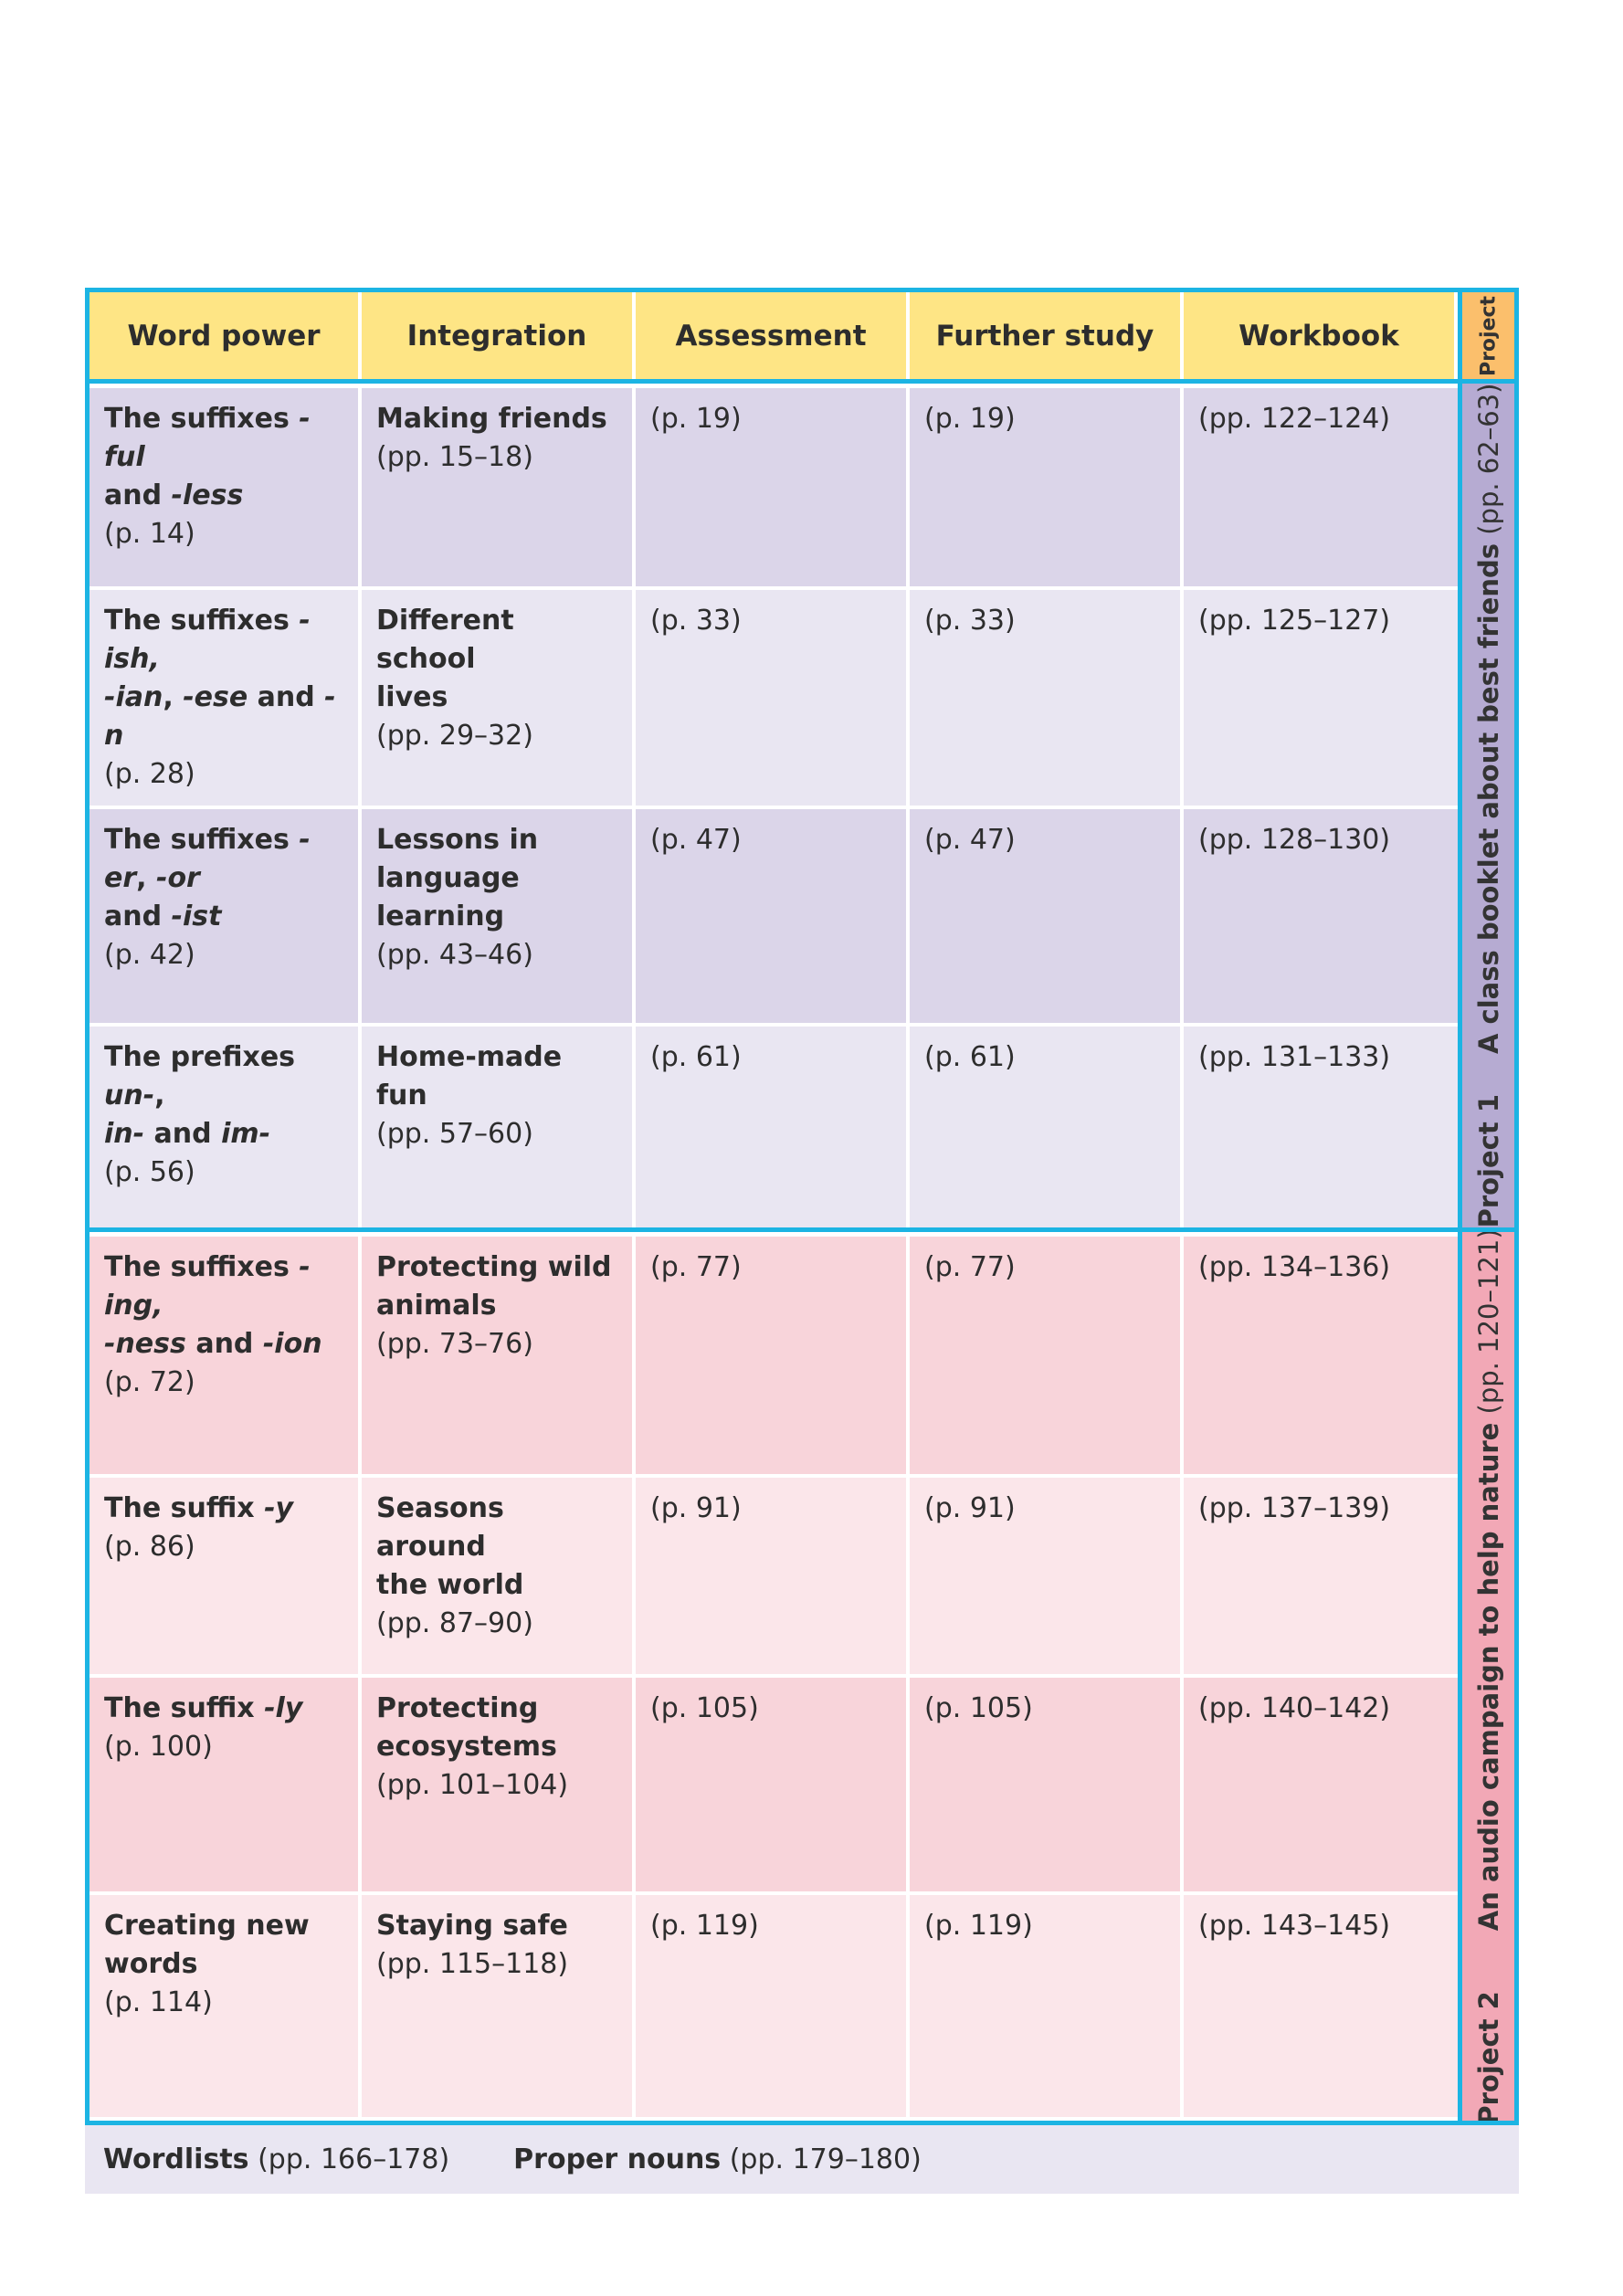  I want to click on project-column-header: Project, so click(1488, 335).